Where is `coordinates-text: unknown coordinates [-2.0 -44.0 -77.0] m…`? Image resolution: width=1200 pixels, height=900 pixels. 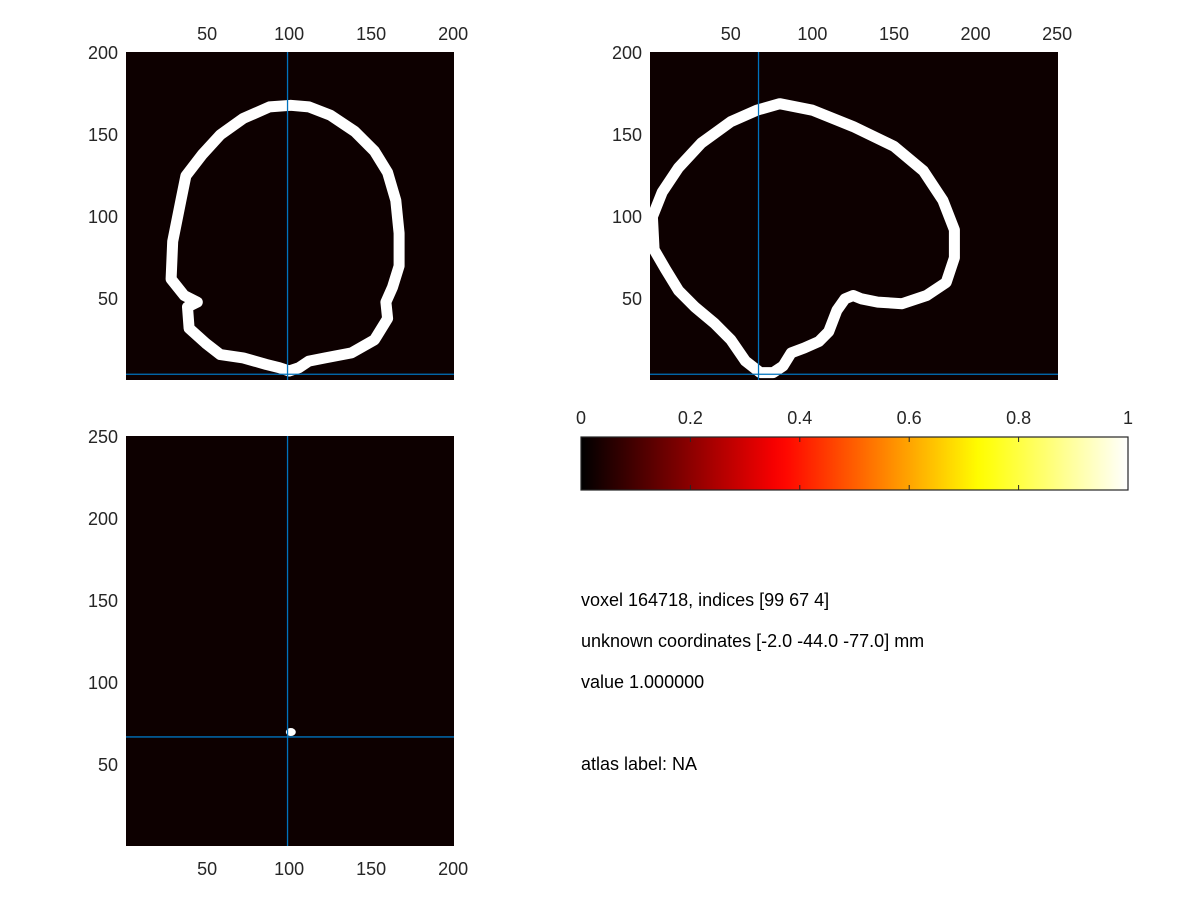
coordinates-text: unknown coordinates [-2.0 -44.0 -77.0] m… is located at coordinates (753, 641).